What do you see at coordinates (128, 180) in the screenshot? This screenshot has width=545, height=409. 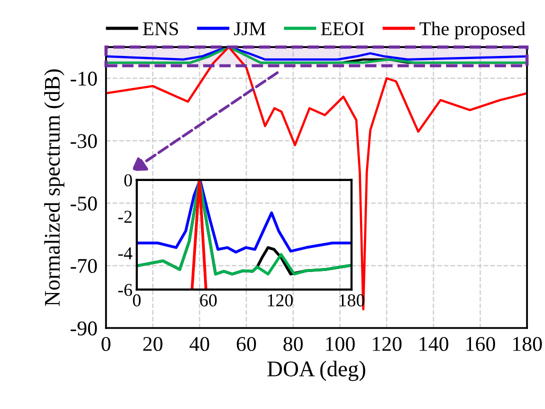 I see `y-tick-label: 0` at bounding box center [128, 180].